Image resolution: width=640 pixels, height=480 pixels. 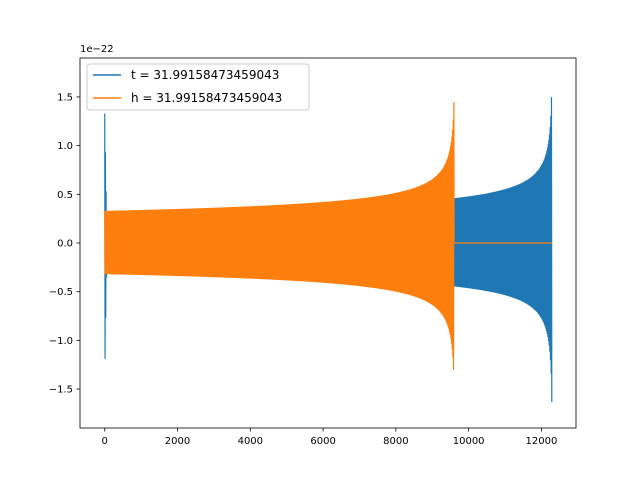 What do you see at coordinates (395, 441) in the screenshot?
I see `x-tick-label: 8000` at bounding box center [395, 441].